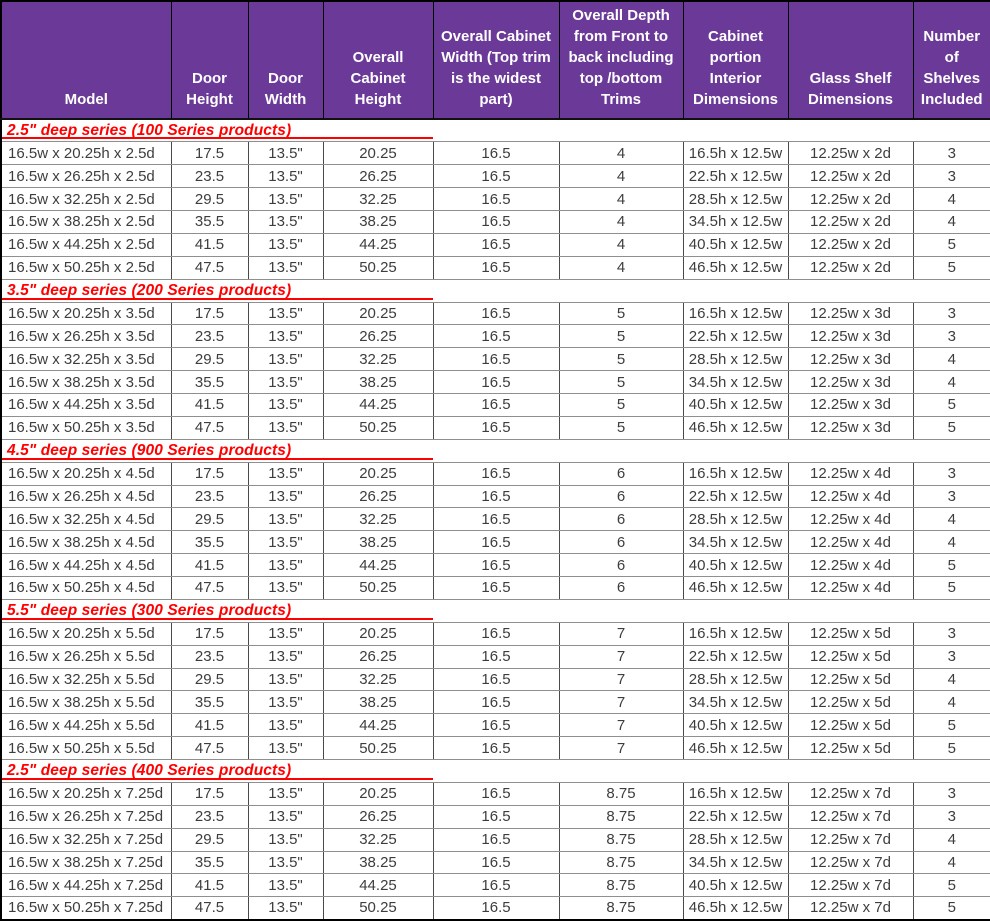 The width and height of the screenshot is (990, 921). What do you see at coordinates (86, 244) in the screenshot?
I see `model-cell: 16.5w x 44.25h x 2.5d` at bounding box center [86, 244].